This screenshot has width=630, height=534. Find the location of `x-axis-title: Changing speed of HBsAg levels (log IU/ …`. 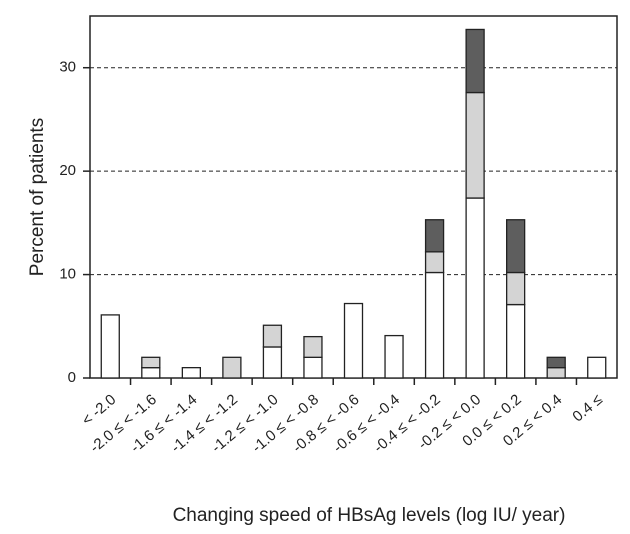

x-axis-title: Changing speed of HBsAg levels (log IU/ … is located at coordinates (369, 515).